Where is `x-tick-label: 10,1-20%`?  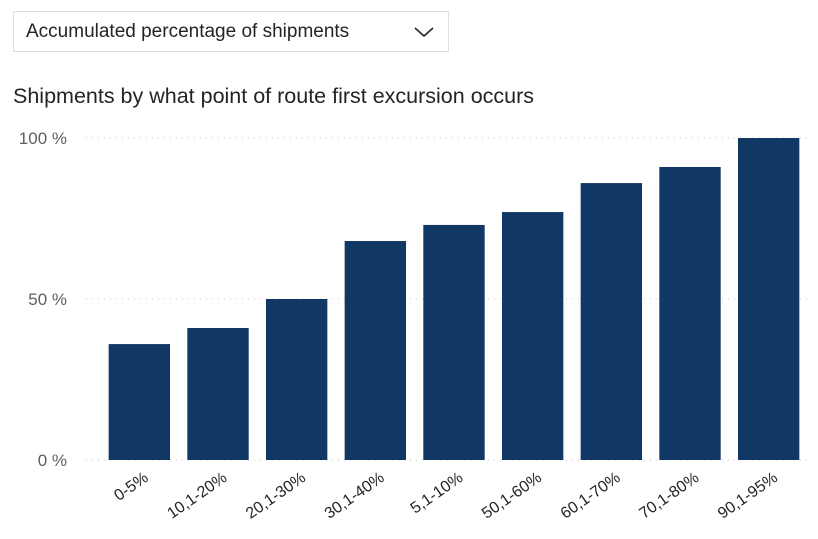 x-tick-label: 10,1-20% is located at coordinates (197, 495).